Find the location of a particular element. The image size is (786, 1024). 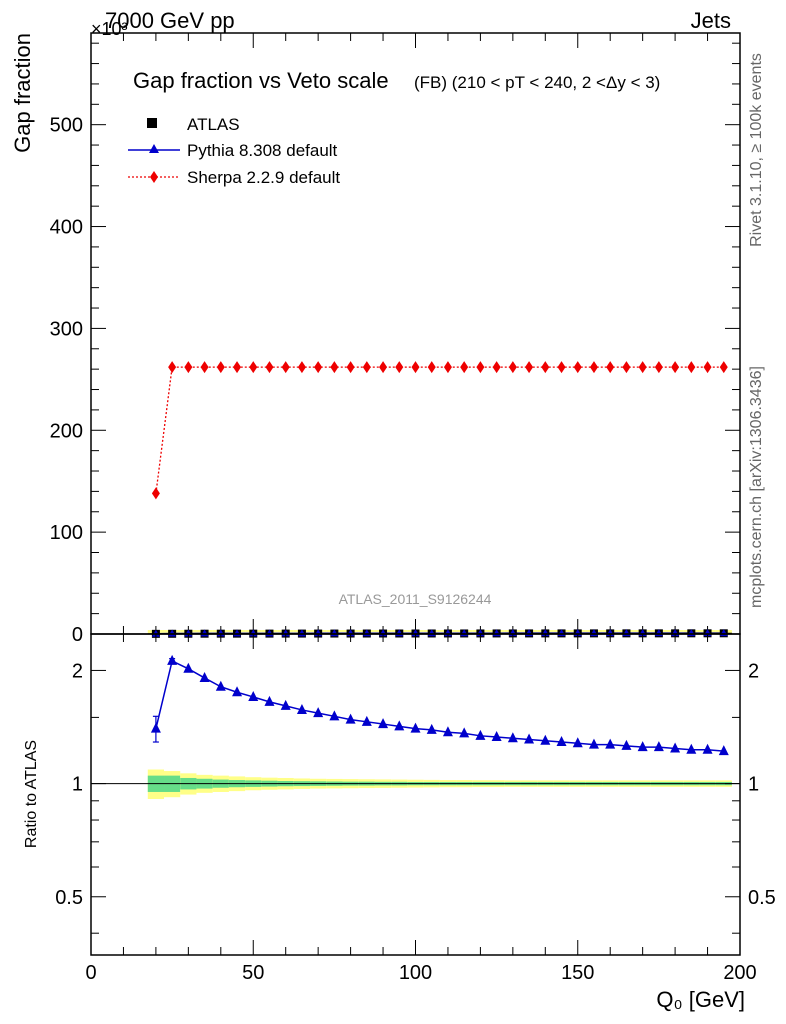

ratio-y-axis-label: Ratio to ATLAS is located at coordinates (31, 794).